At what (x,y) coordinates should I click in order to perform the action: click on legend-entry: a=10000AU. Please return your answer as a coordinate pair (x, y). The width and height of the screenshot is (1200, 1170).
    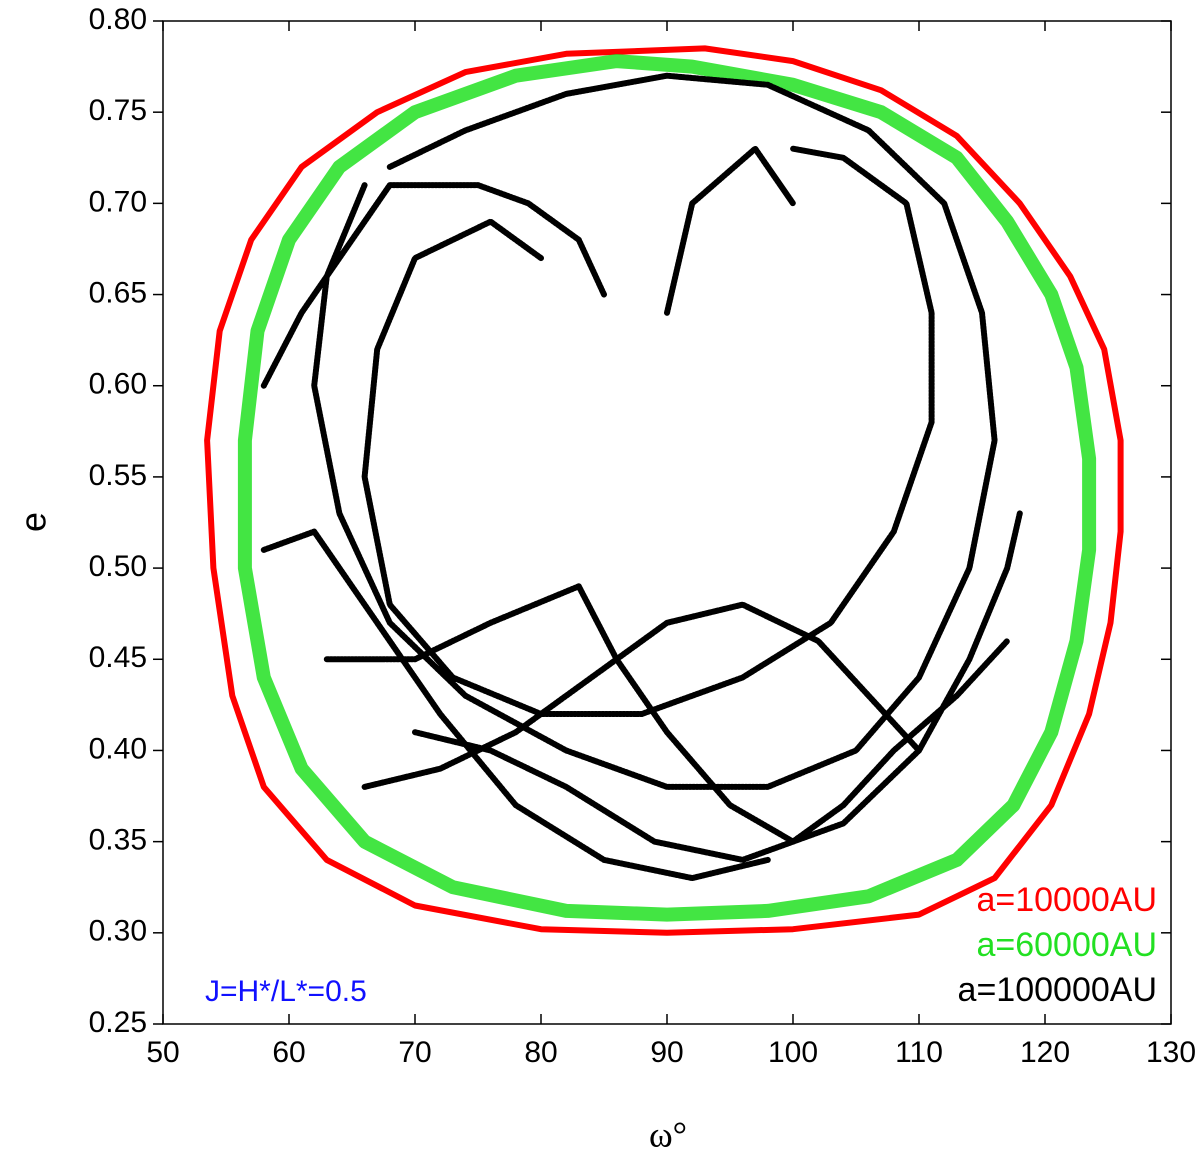
    Looking at the image, I should click on (1066, 900).